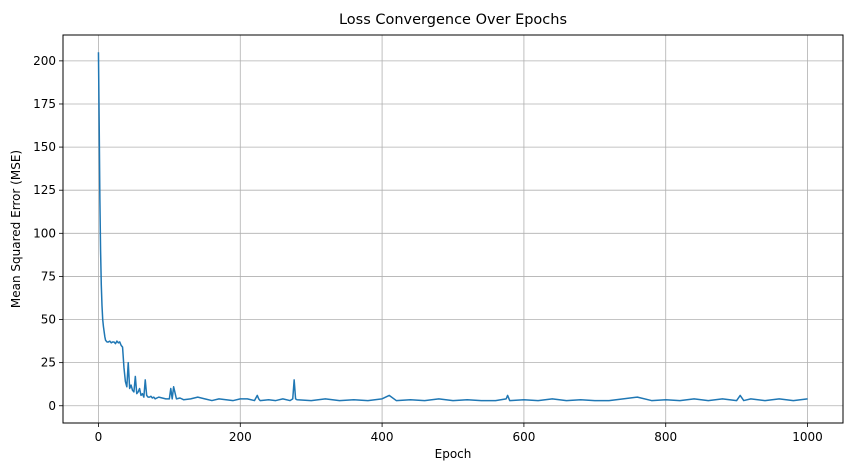 The image size is (850, 470). What do you see at coordinates (48, 363) in the screenshot?
I see `y-tick-label: 25` at bounding box center [48, 363].